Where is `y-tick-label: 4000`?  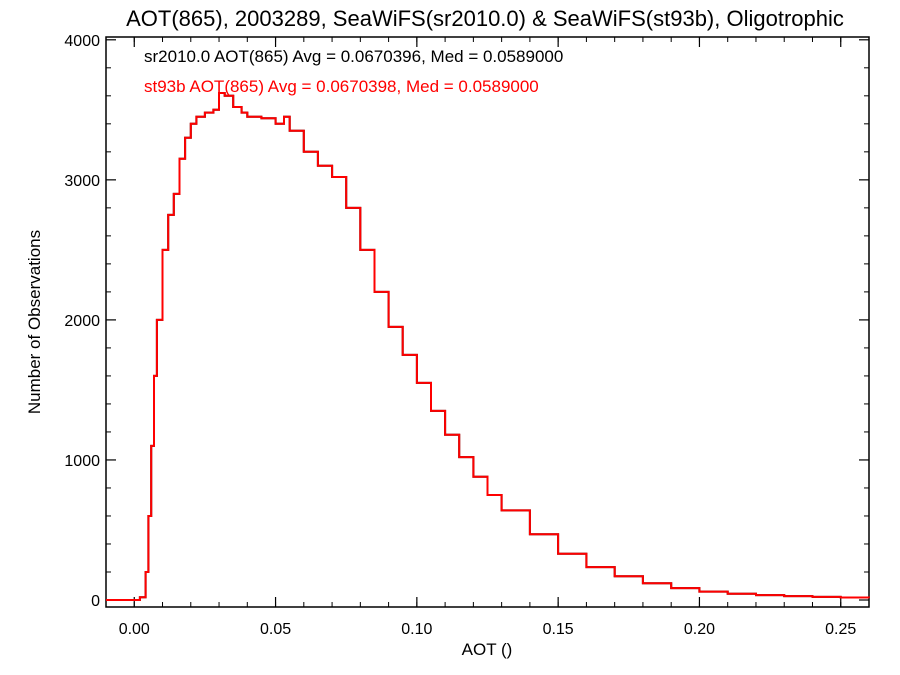 y-tick-label: 4000 is located at coordinates (82, 41).